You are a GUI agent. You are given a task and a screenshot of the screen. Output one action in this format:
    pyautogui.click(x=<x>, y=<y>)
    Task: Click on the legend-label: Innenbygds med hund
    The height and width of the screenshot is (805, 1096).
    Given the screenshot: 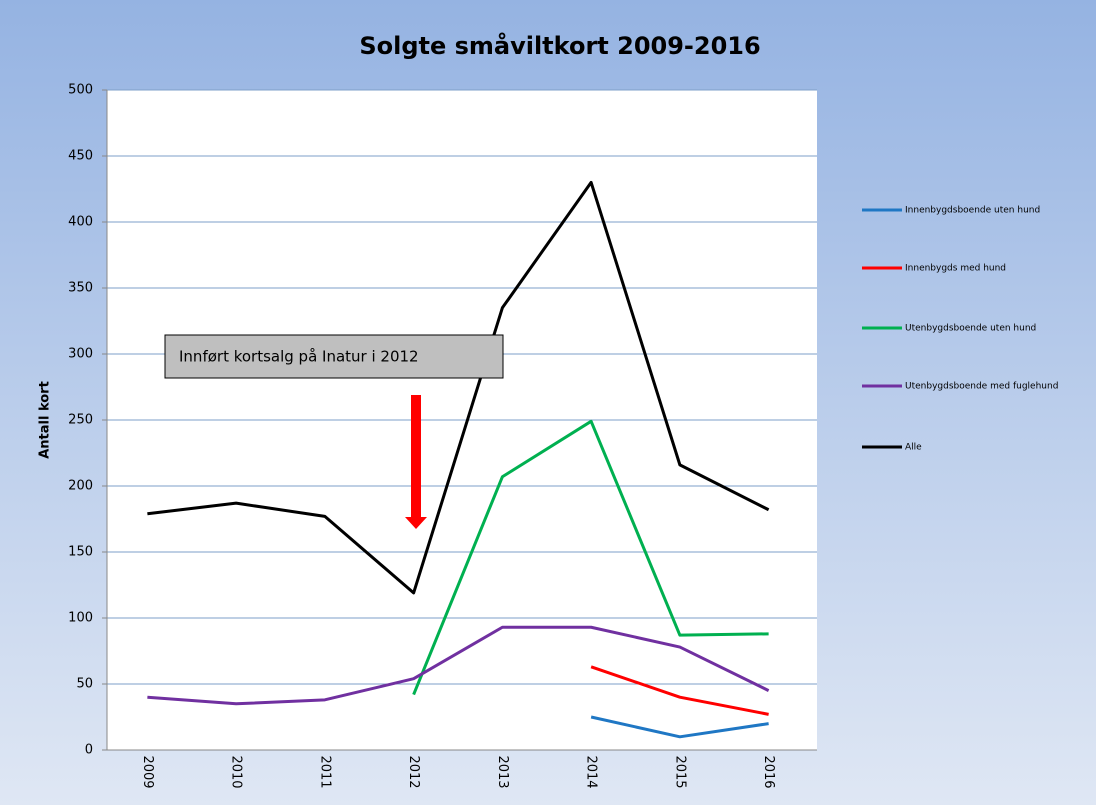 What is the action you would take?
    pyautogui.click(x=955, y=269)
    